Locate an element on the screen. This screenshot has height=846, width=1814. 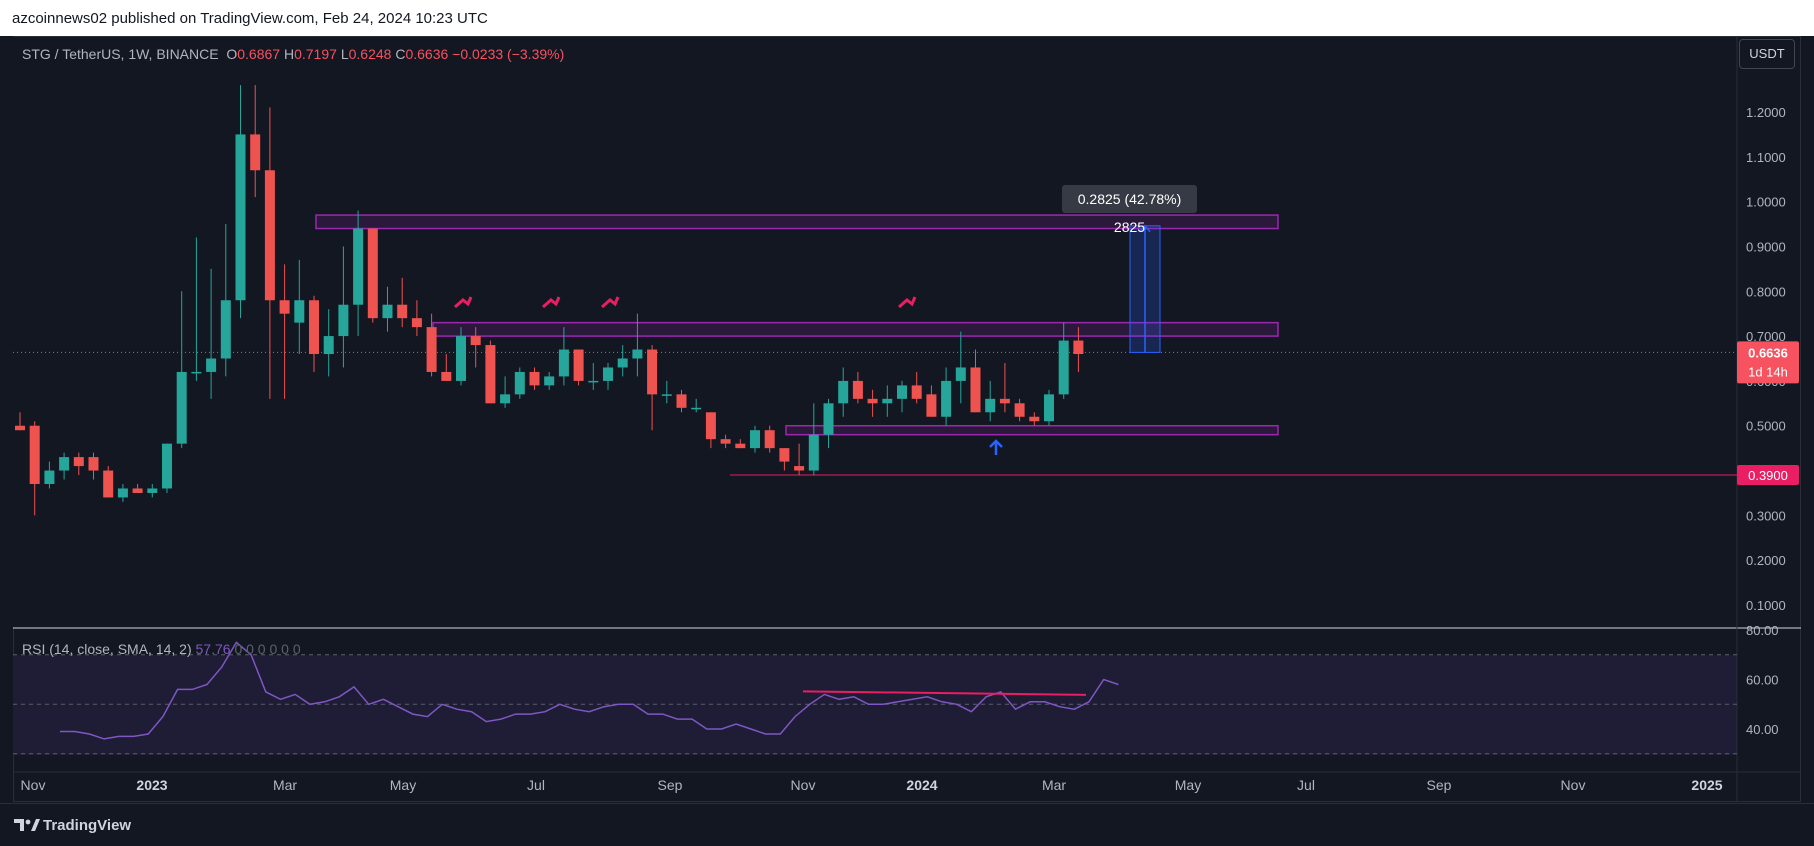
currency-unit-button: USDT is located at coordinates (1767, 54).